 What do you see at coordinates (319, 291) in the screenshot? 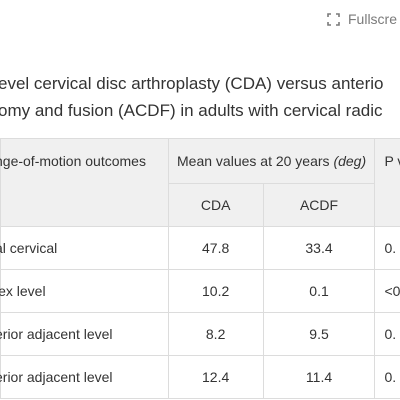
I see `cell-acdf: 0.1` at bounding box center [319, 291].